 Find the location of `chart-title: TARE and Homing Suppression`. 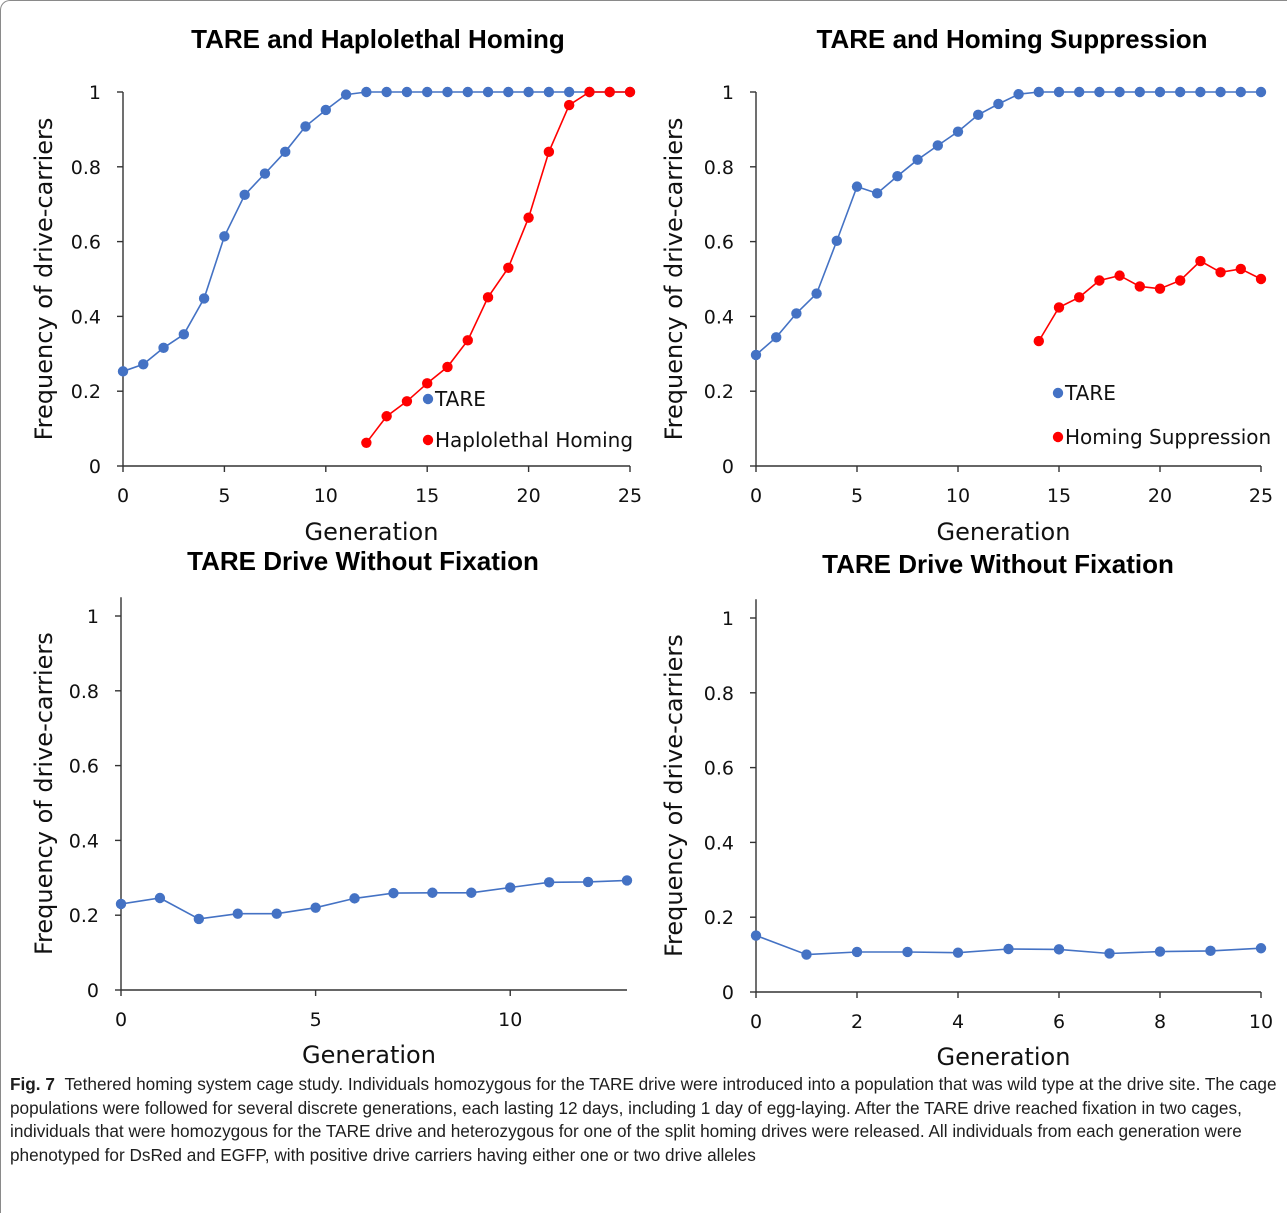

chart-title: TARE and Homing Suppression is located at coordinates (1012, 39).